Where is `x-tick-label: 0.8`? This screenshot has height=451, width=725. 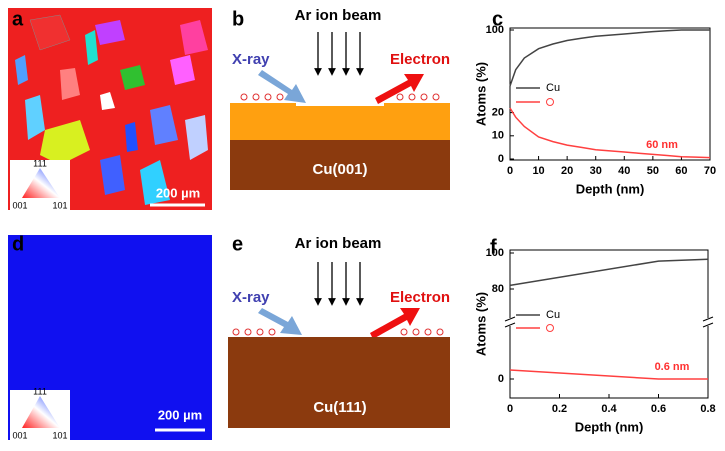 x-tick-label: 0.8 is located at coordinates (707, 409).